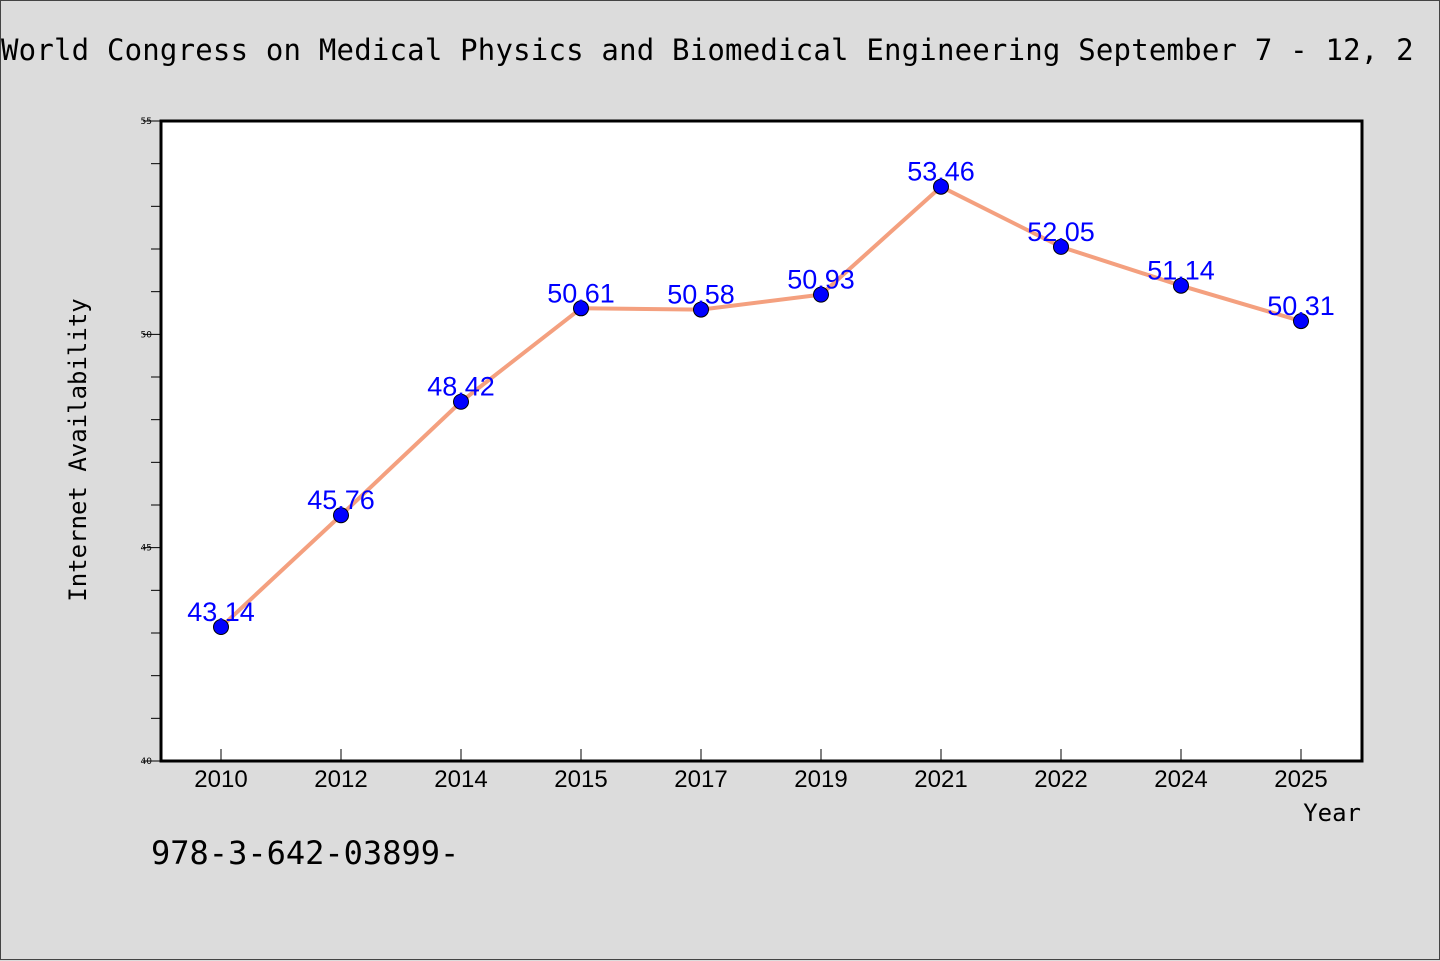 The width and height of the screenshot is (1440, 961). What do you see at coordinates (220, 779) in the screenshot?
I see `x-tick-label: 2010` at bounding box center [220, 779].